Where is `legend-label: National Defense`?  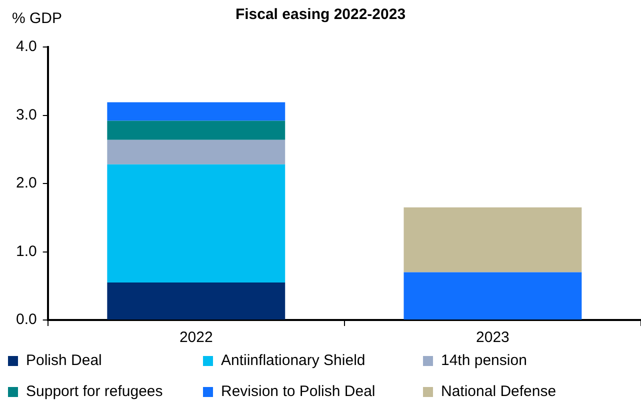
legend-label: National Defense is located at coordinates (498, 391).